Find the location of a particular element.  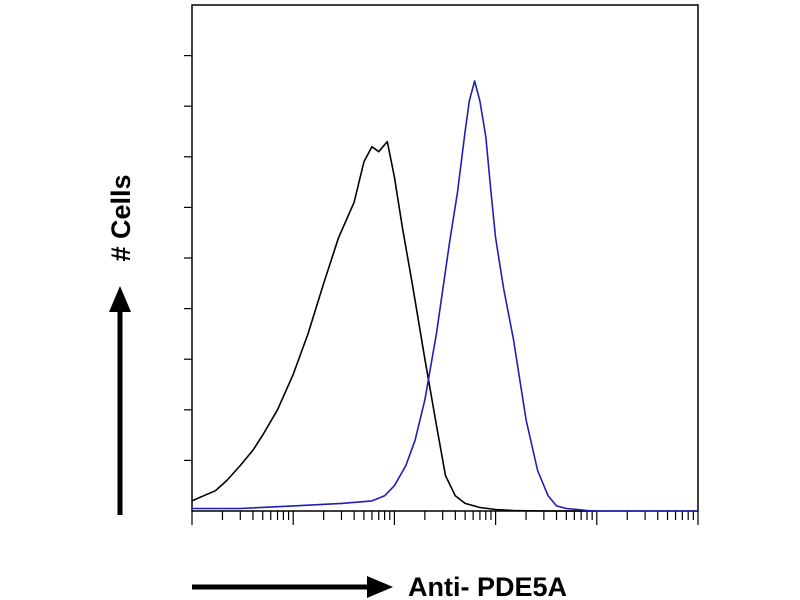

x-axis-arrow-head is located at coordinates (380, 587).